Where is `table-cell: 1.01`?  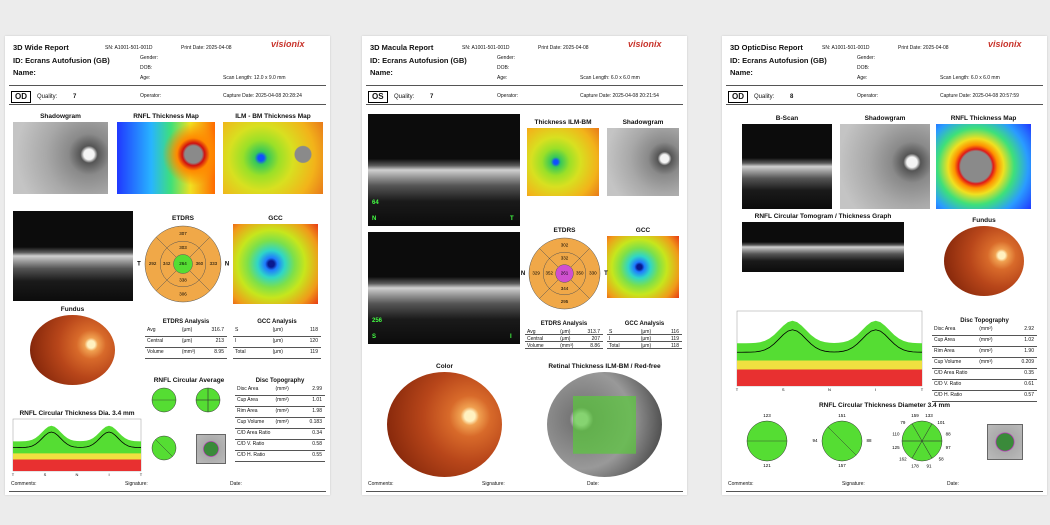
table-cell: 1.01 is located at coordinates (317, 400).